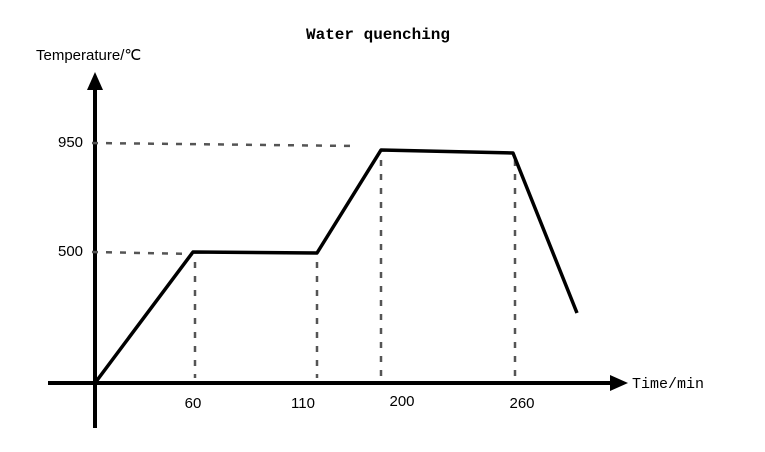 The width and height of the screenshot is (765, 452). I want to click on x-arrow, so click(619, 383).